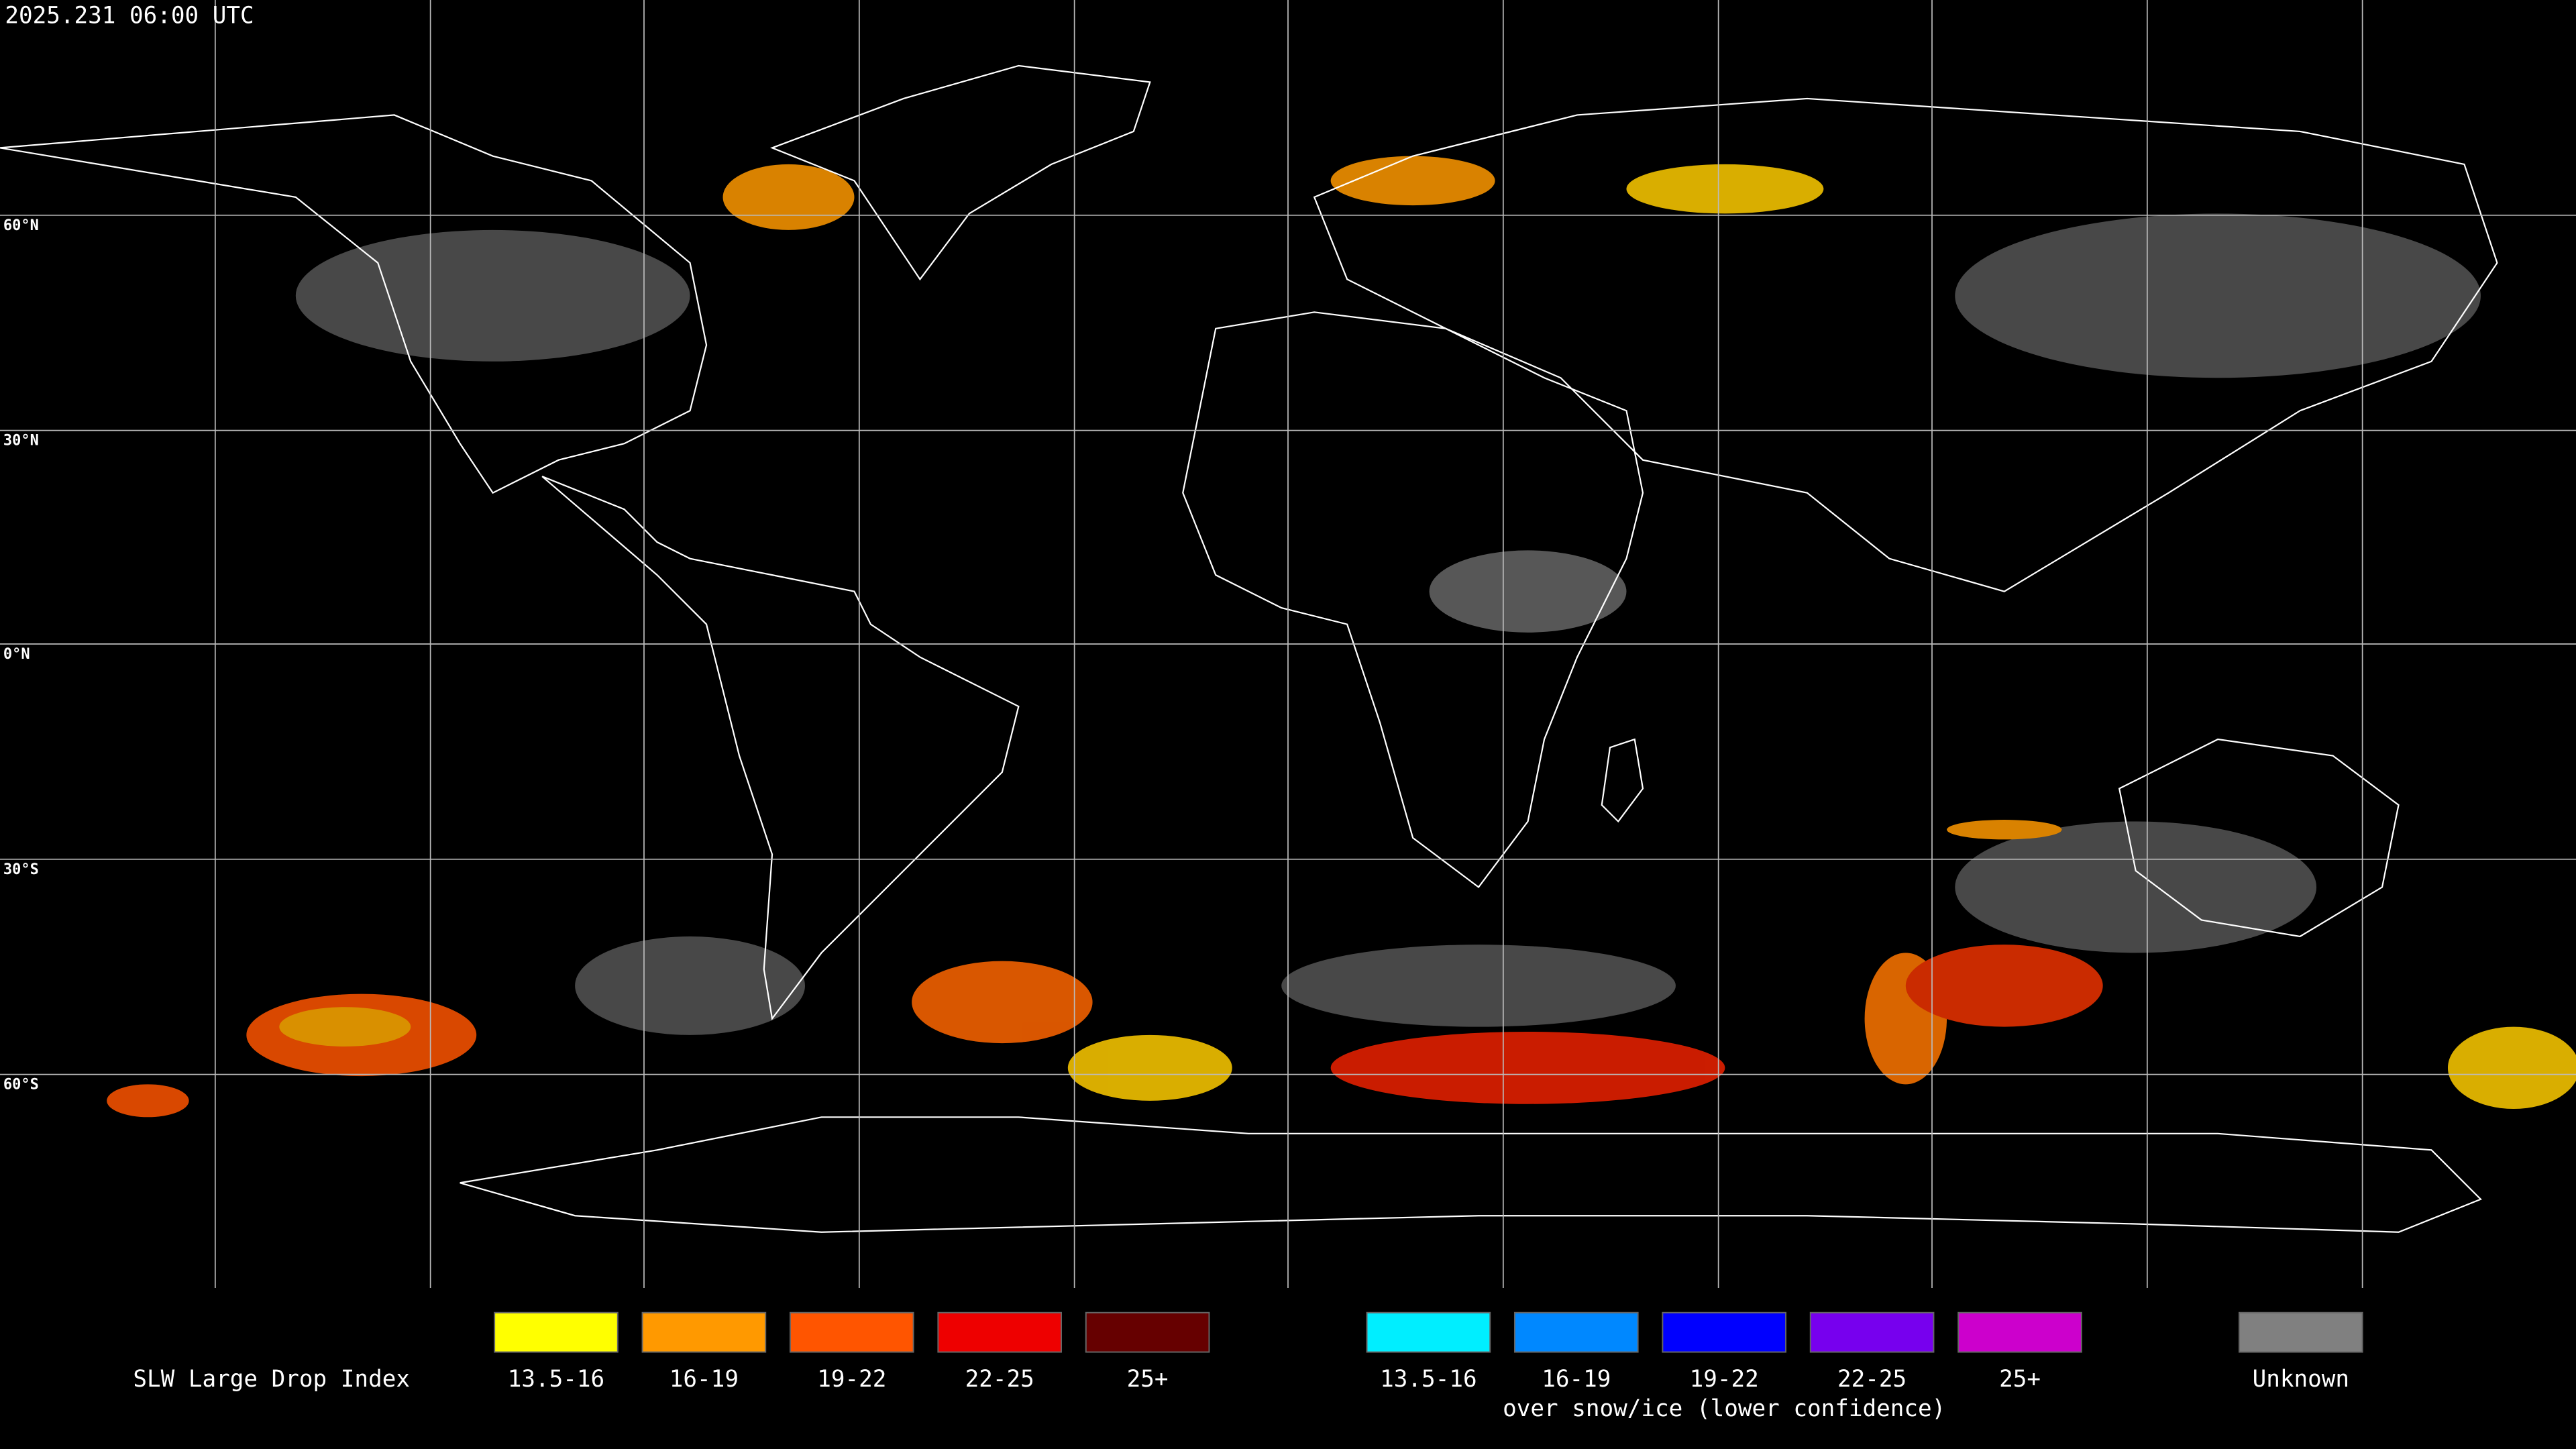 The image size is (2576, 1449). Describe the element at coordinates (21, 441) in the screenshot. I see `lat-label: 30°N` at that location.